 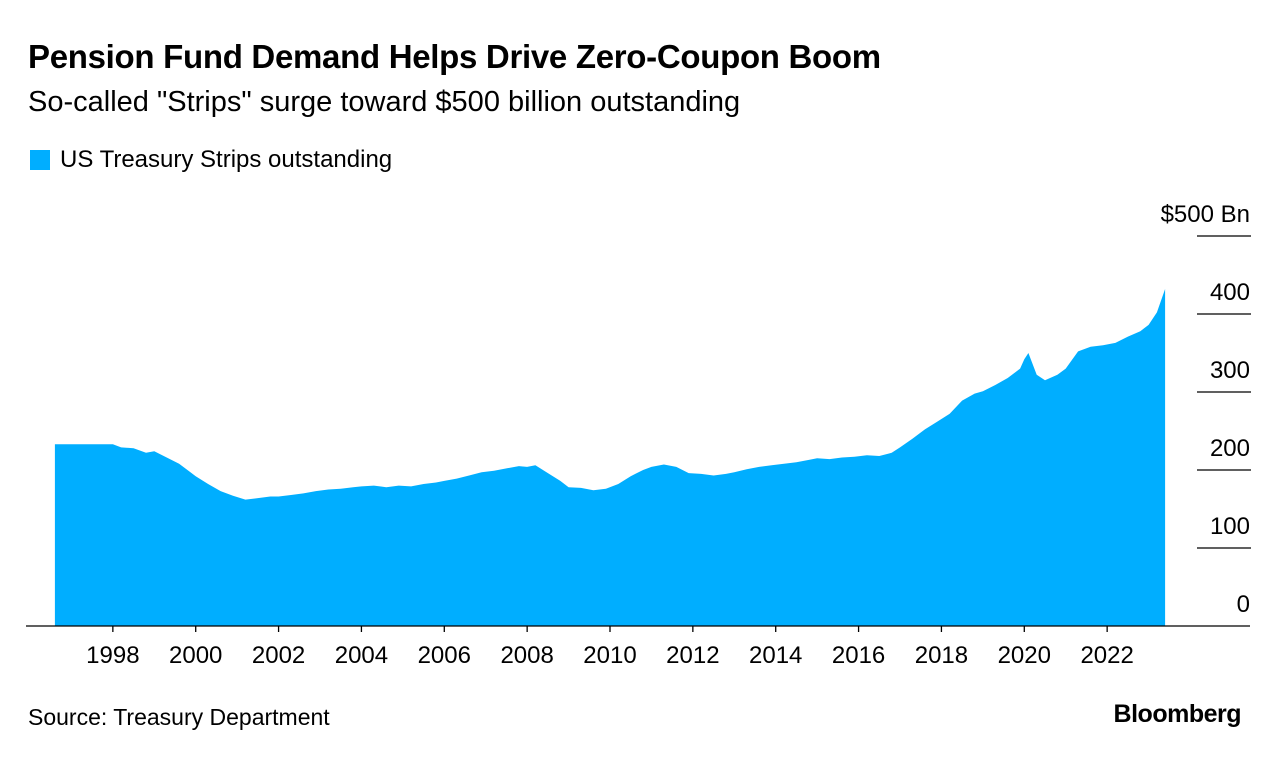 What do you see at coordinates (361, 655) in the screenshot?
I see `x-tick-label: 2004` at bounding box center [361, 655].